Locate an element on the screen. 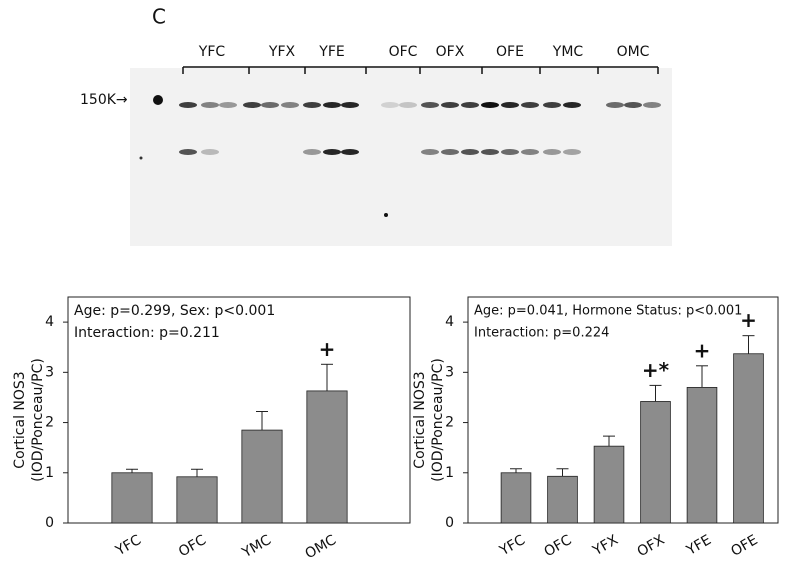 The width and height of the screenshot is (800, 566). blot-bands is located at coordinates (420, 128).